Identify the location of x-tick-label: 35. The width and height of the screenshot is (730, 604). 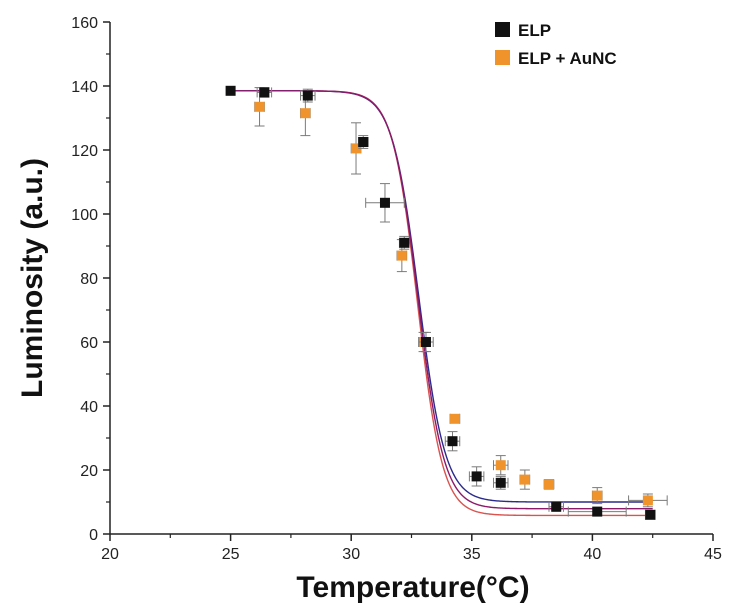
(472, 554).